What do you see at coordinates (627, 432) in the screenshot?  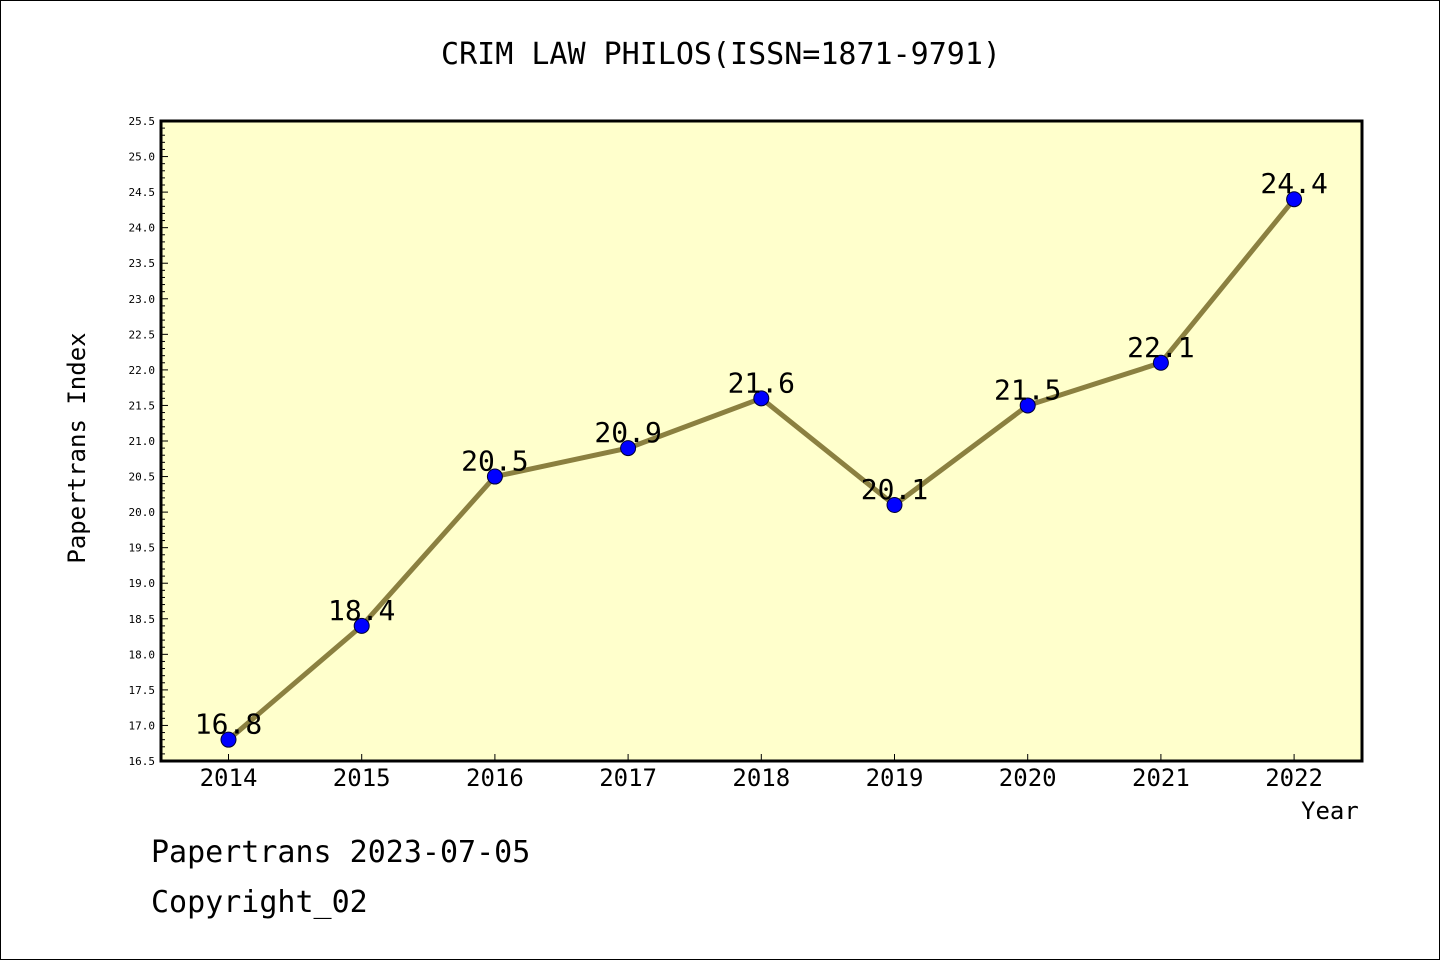 I see `data-label: 20.9` at bounding box center [627, 432].